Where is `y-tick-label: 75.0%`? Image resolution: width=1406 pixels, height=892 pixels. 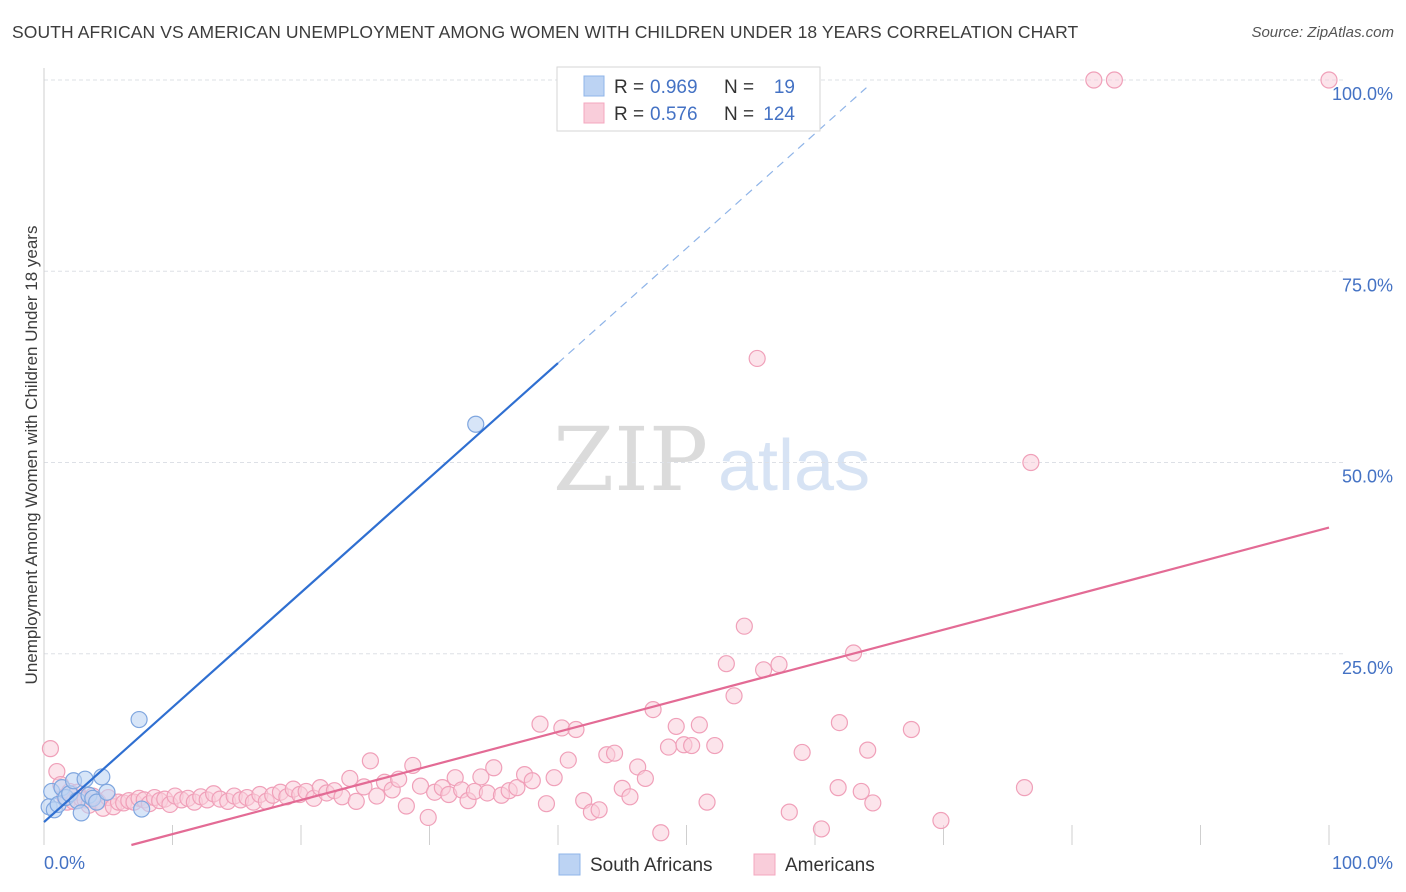 y-tick-label: 75.0% is located at coordinates (1367, 285).